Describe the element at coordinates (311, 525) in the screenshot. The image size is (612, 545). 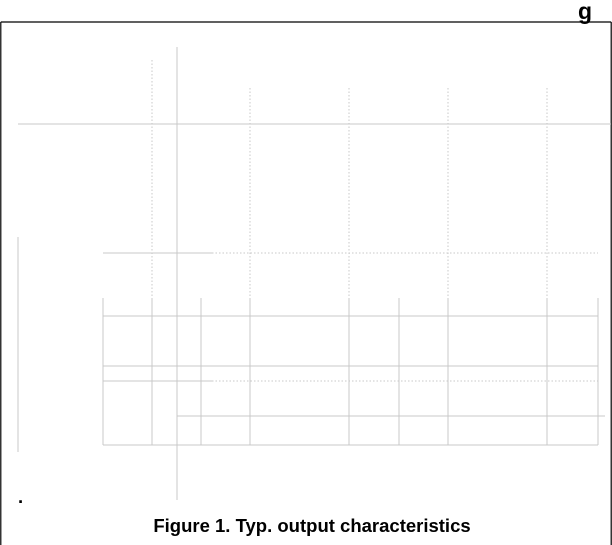
I see `figure-caption: Figure 1. Typ. output characteristics` at that location.